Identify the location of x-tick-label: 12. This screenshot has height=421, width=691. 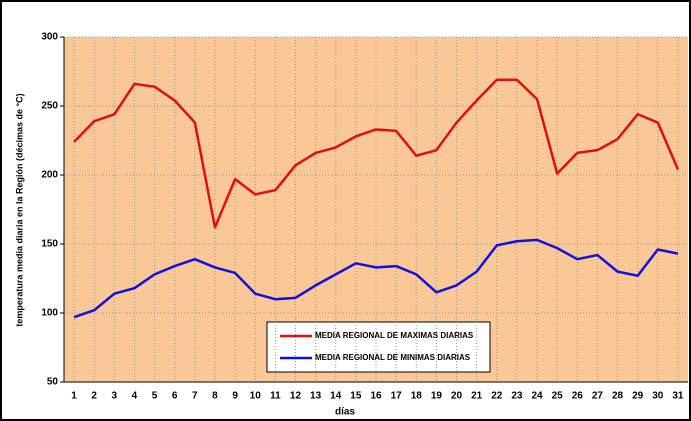
(296, 396).